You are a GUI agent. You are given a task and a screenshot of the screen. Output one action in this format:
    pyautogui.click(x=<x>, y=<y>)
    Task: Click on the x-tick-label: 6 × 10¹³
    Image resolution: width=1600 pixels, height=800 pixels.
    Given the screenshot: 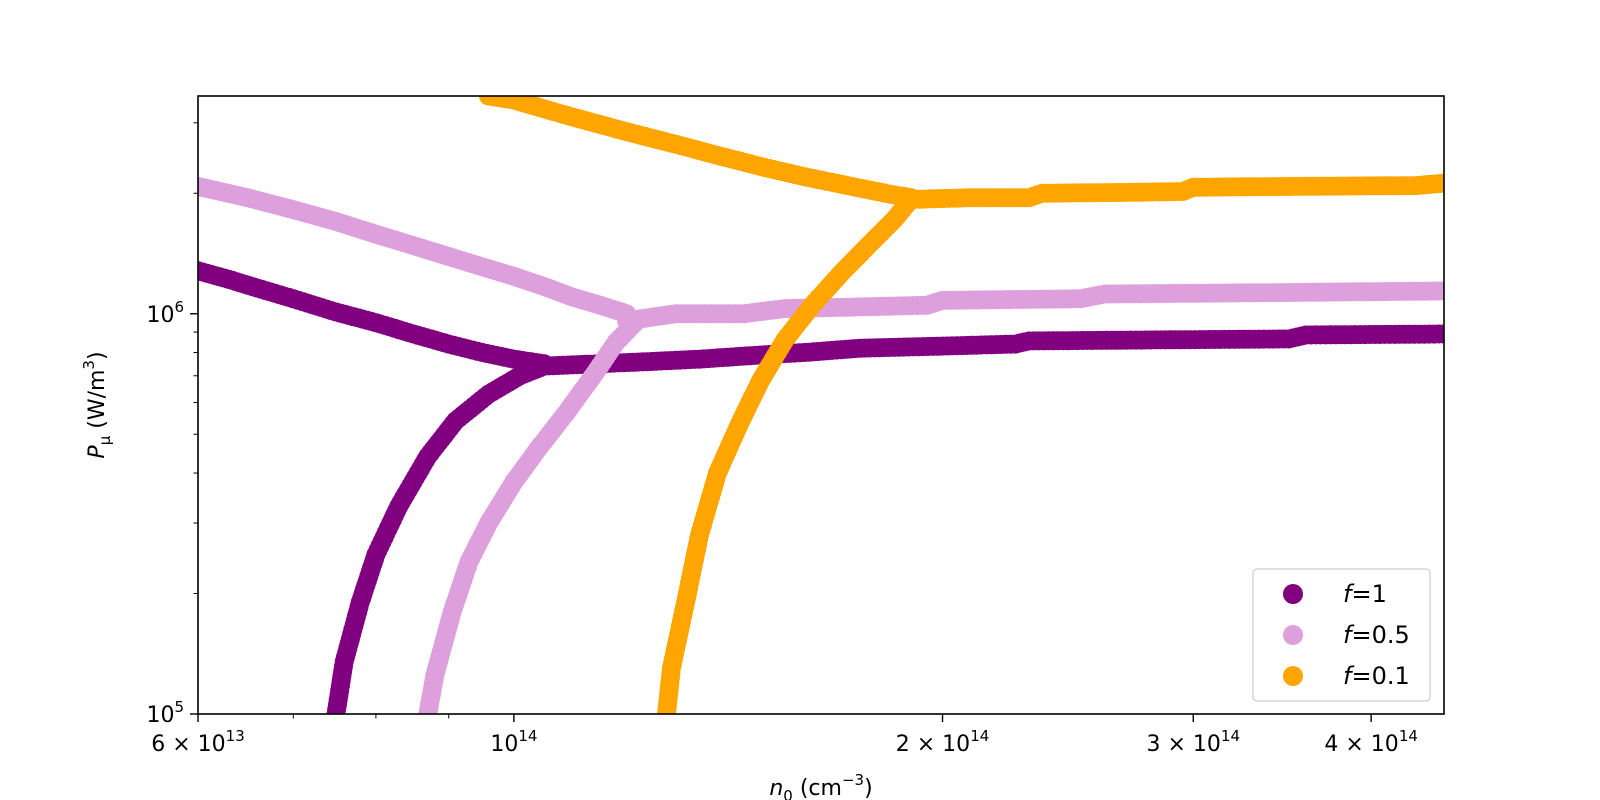 What is the action you would take?
    pyautogui.click(x=198, y=742)
    